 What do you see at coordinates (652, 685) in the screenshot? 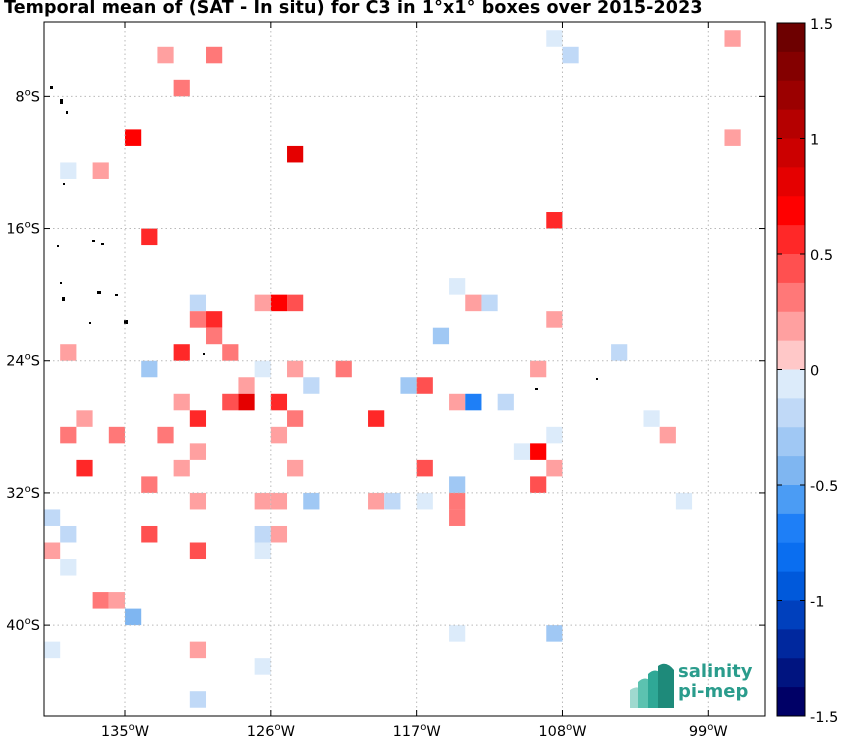
I see `logo-waves-icon` at bounding box center [652, 685].